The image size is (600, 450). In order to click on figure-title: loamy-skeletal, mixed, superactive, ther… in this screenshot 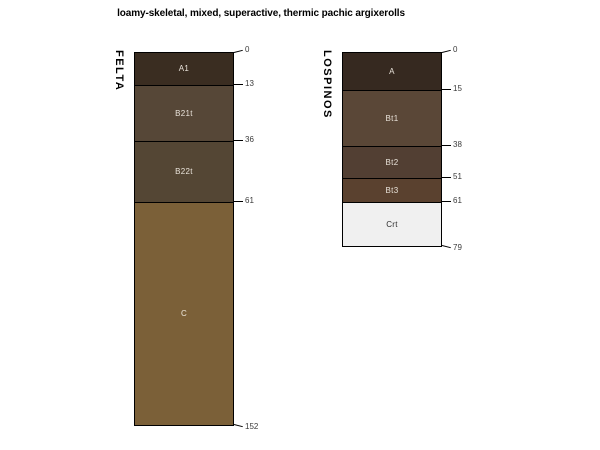, I will do `click(261, 13)`.